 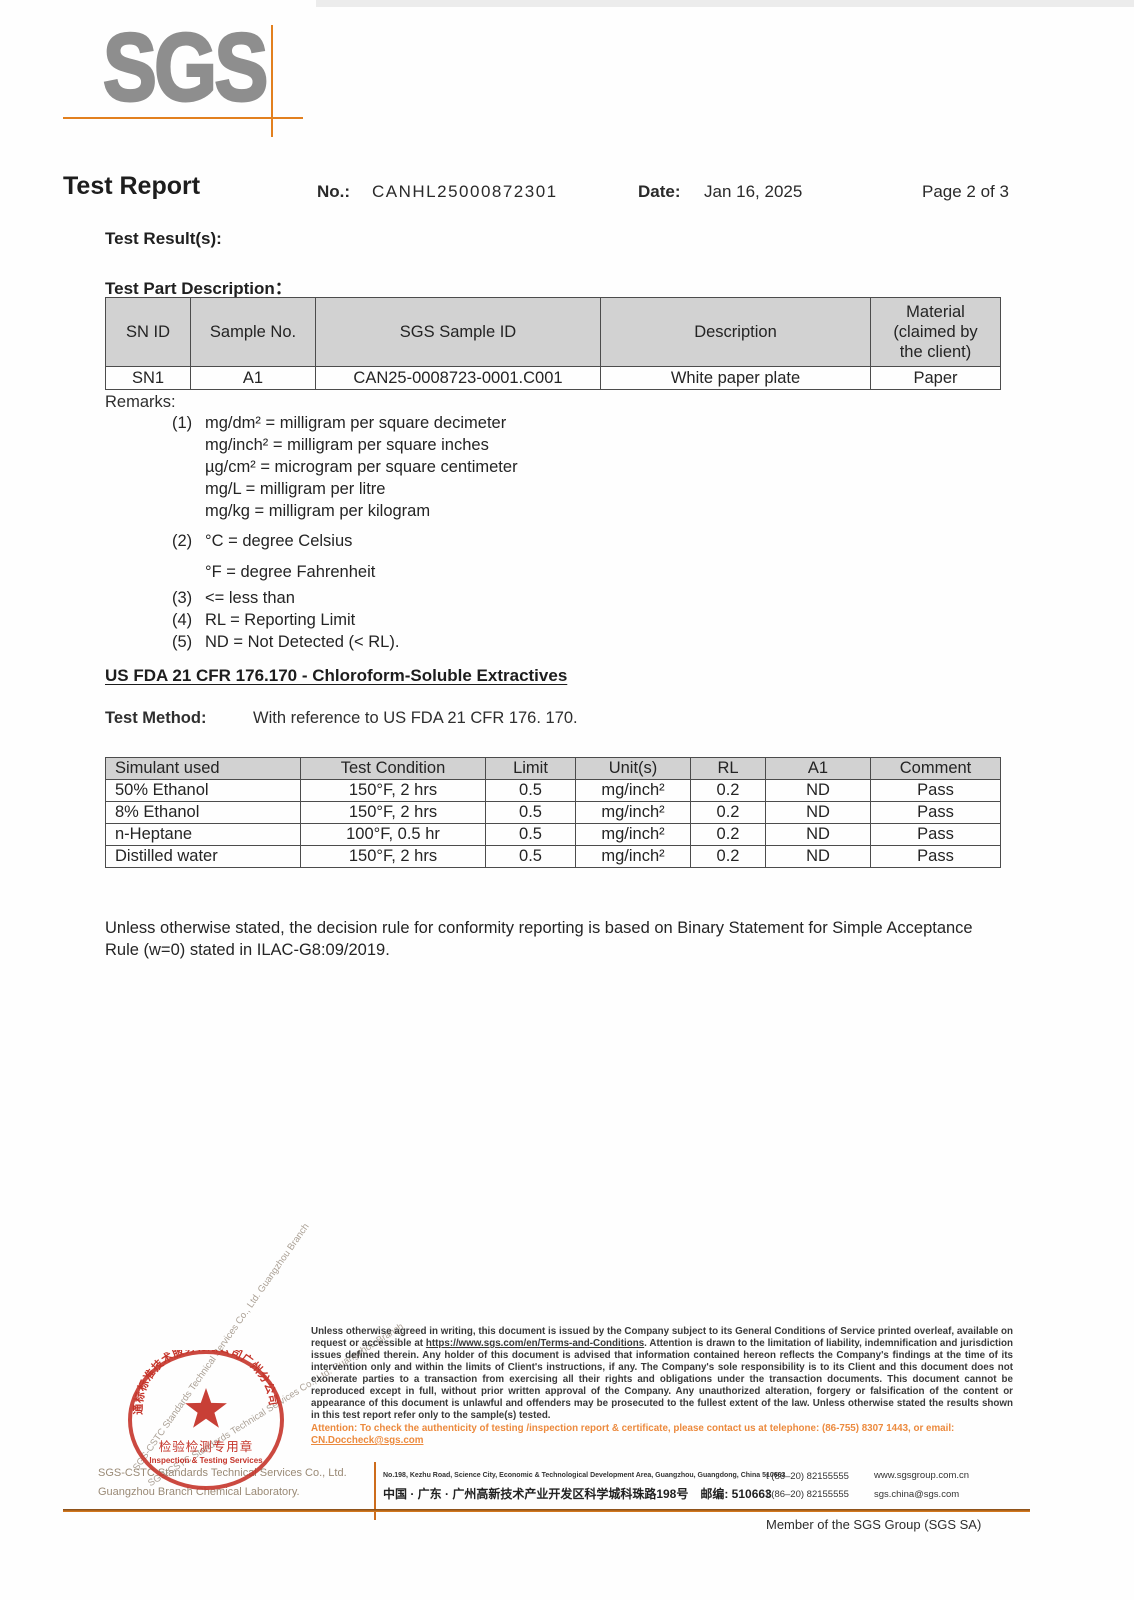 What do you see at coordinates (922, 1475) in the screenshot?
I see `website-url: www.sgsgroup.com.cn` at bounding box center [922, 1475].